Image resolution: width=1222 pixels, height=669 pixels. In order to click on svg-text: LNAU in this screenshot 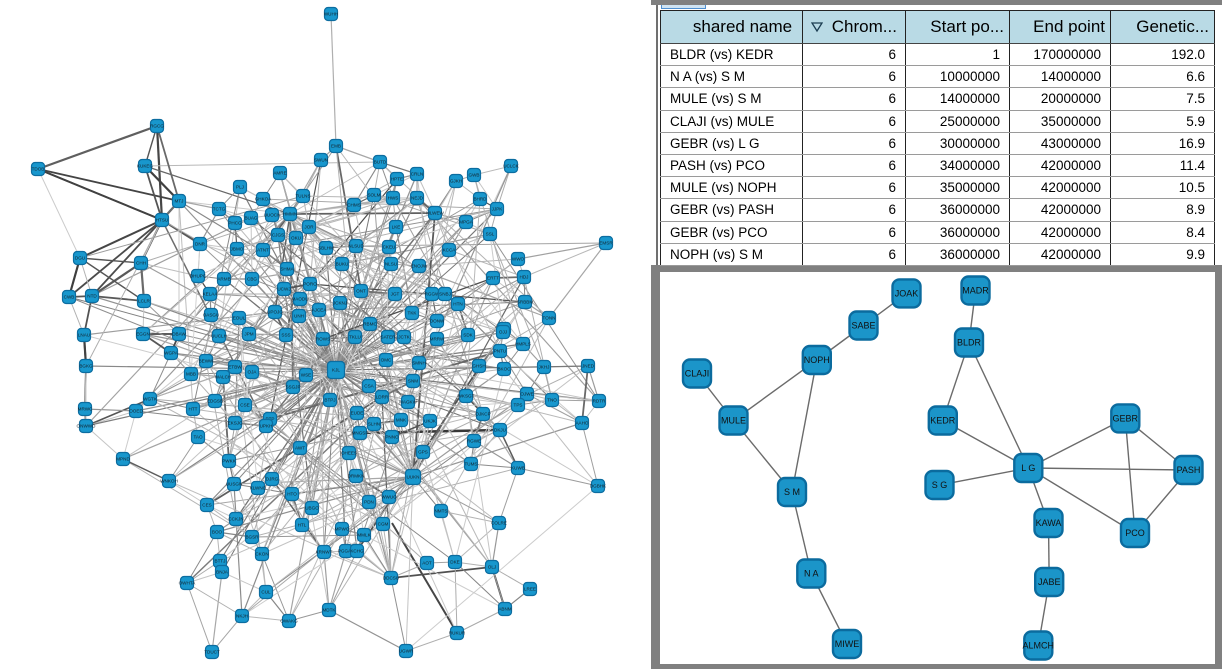, I will do `click(84, 335)`.